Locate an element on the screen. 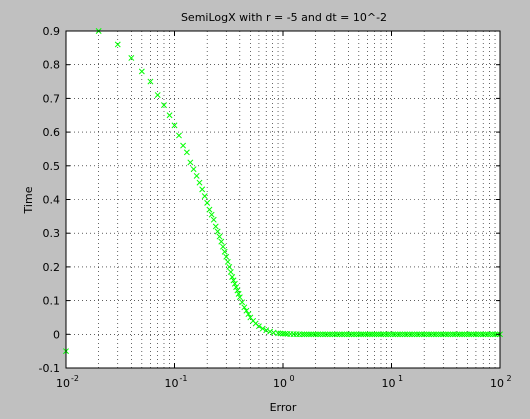 This screenshot has height=419, width=530. x-tick-label-exponent: -2 is located at coordinates (75, 378).